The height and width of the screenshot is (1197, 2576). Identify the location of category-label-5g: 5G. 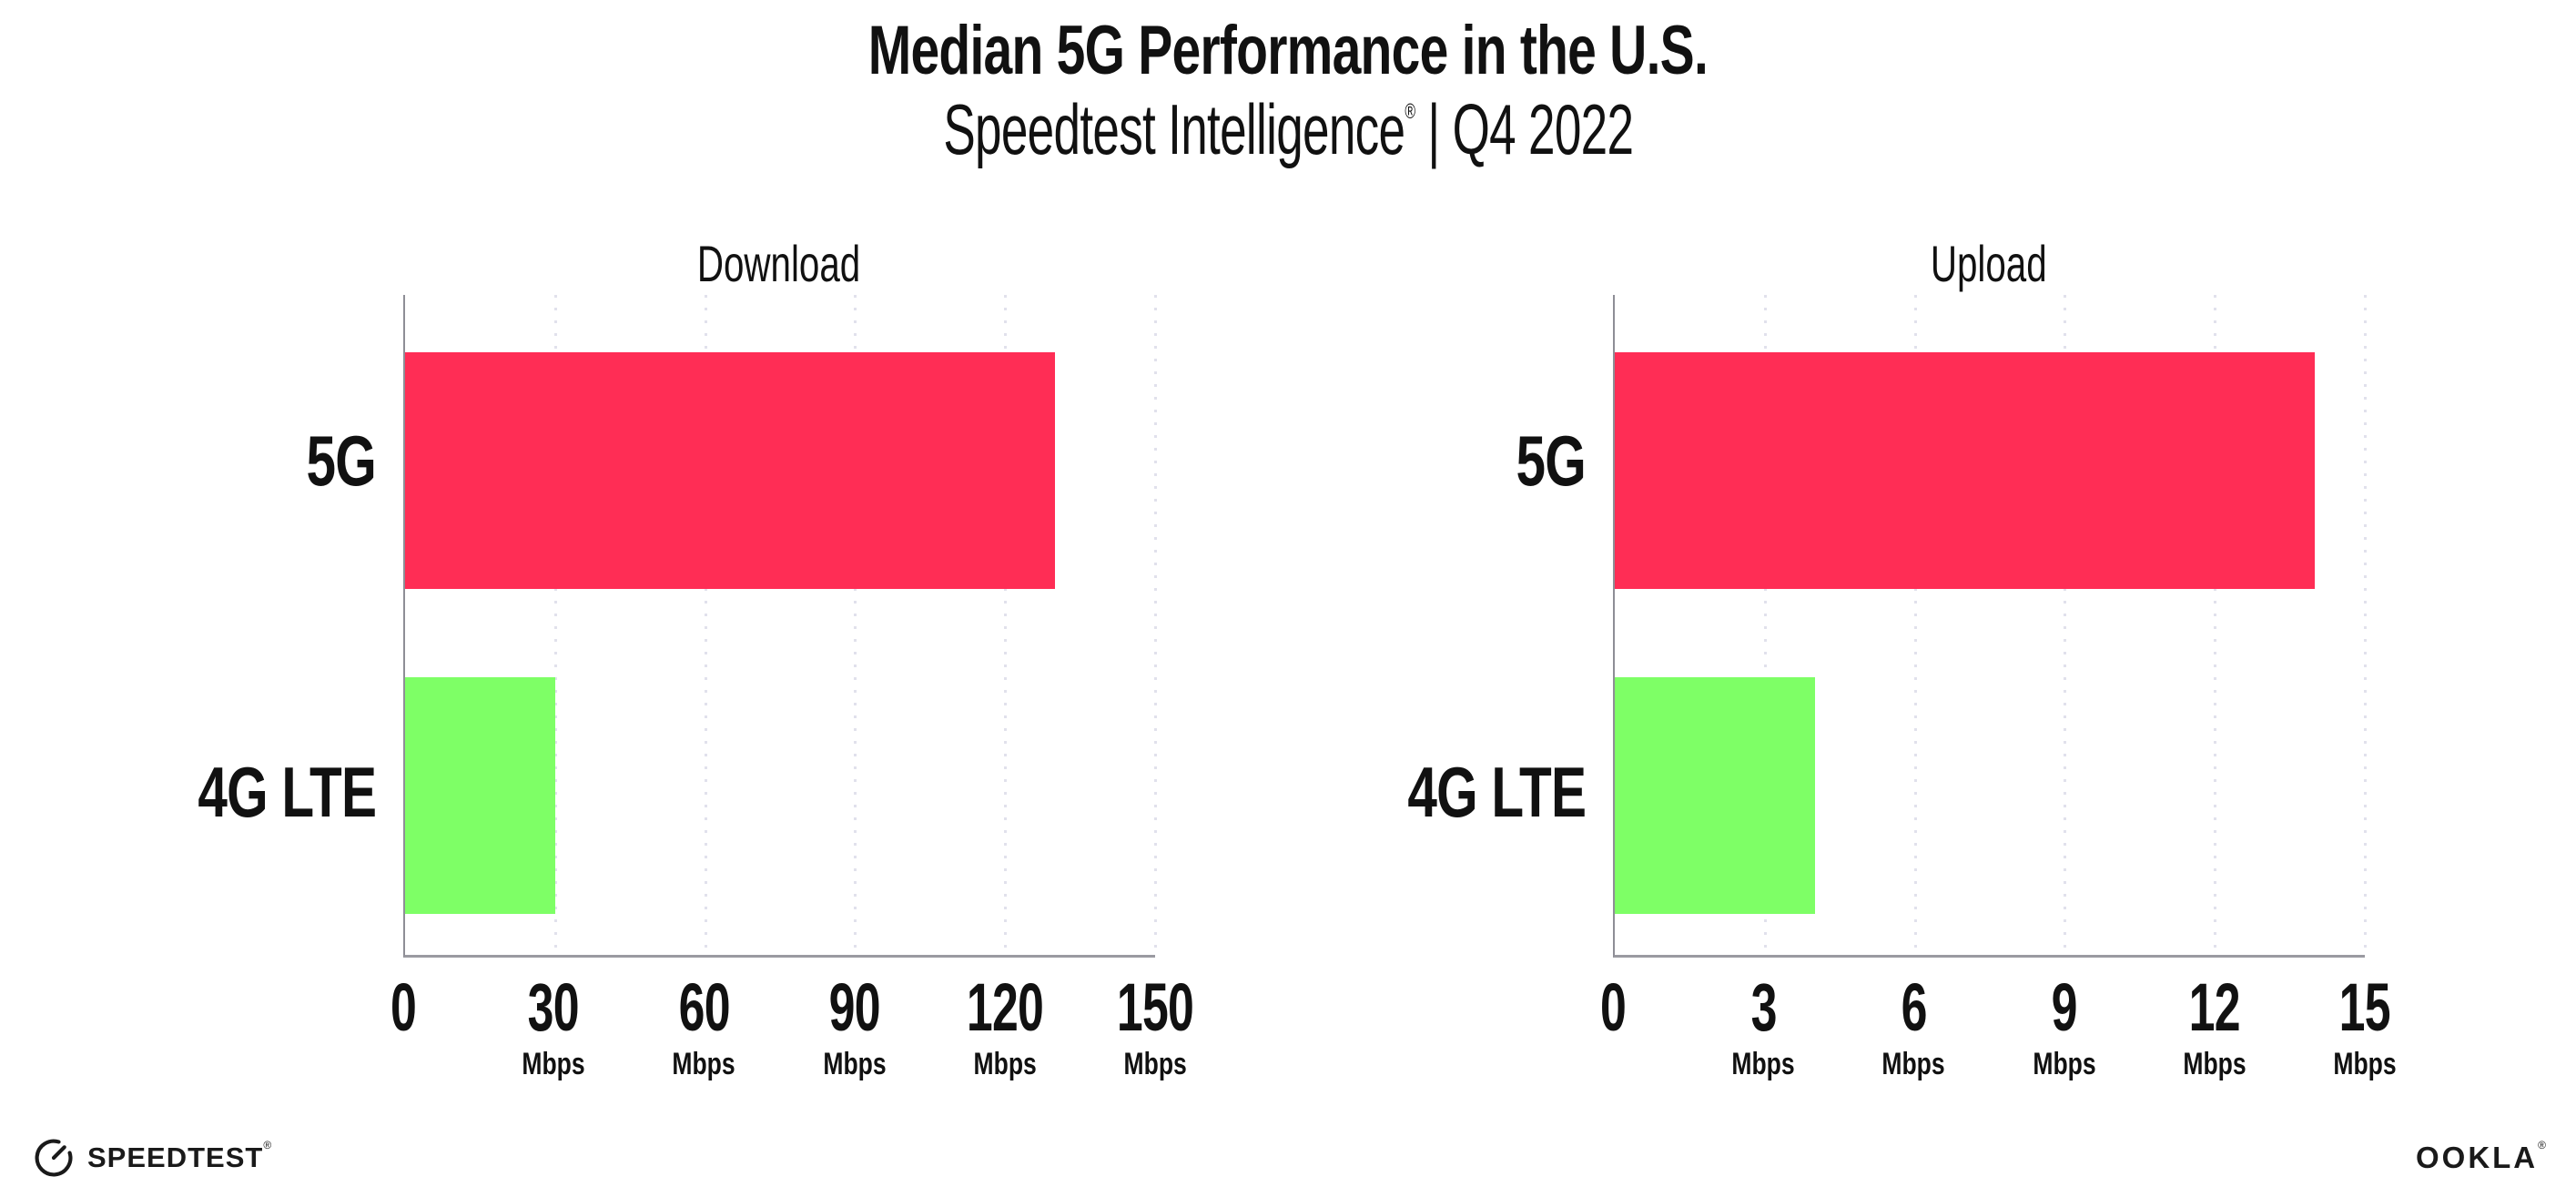
(1472, 460).